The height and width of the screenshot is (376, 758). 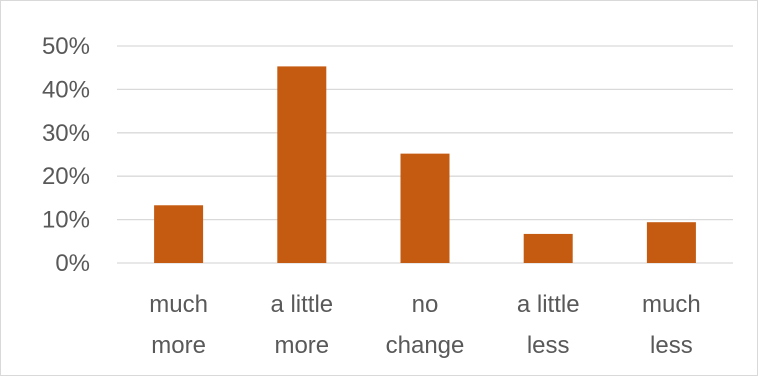 I want to click on y-tick-label: 50%, so click(x=66, y=46).